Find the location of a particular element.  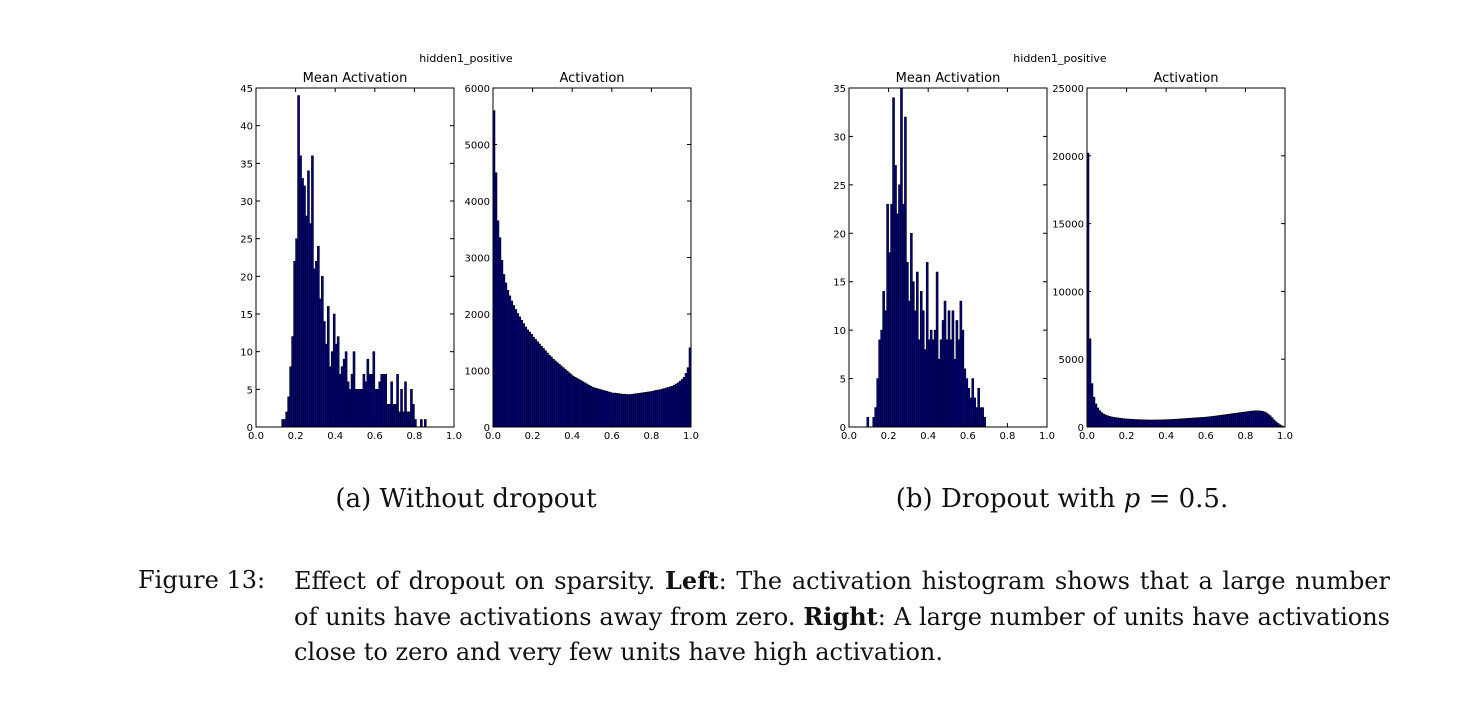

subfigure-caption-b-var: p is located at coordinates (1132, 499).